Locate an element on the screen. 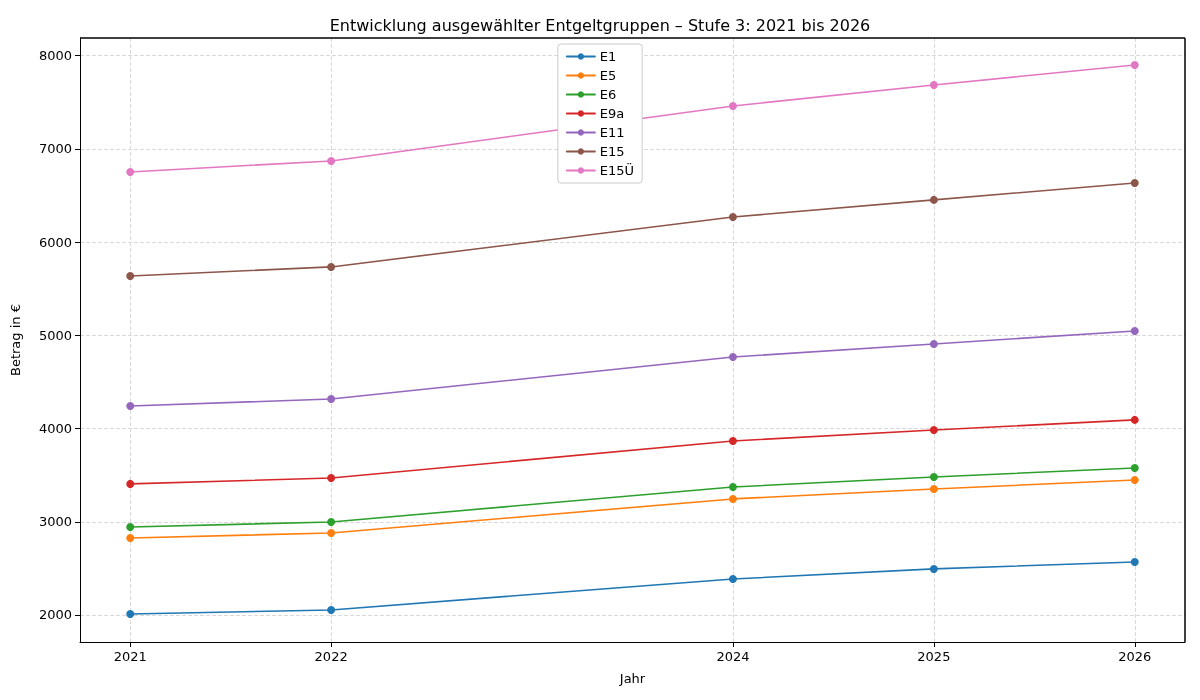 The width and height of the screenshot is (1200, 700). legend-label: E5 is located at coordinates (608, 75).